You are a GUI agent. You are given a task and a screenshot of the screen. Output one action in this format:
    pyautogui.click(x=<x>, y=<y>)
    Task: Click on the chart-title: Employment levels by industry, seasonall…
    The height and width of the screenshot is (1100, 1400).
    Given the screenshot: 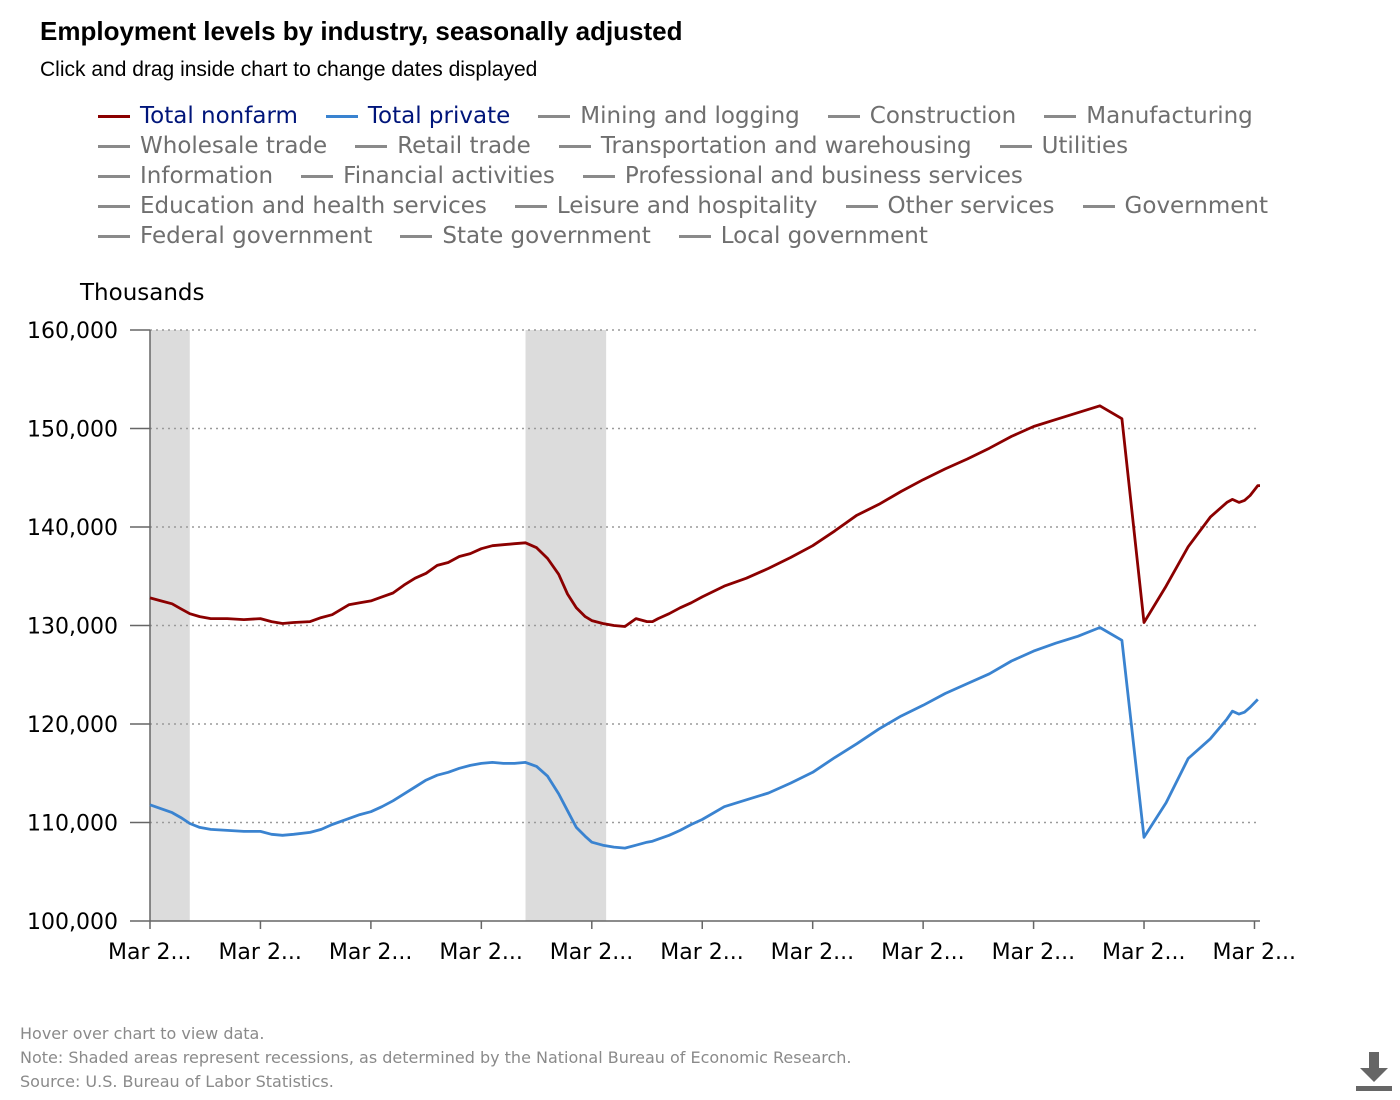 What is the action you would take?
    pyautogui.click(x=361, y=31)
    